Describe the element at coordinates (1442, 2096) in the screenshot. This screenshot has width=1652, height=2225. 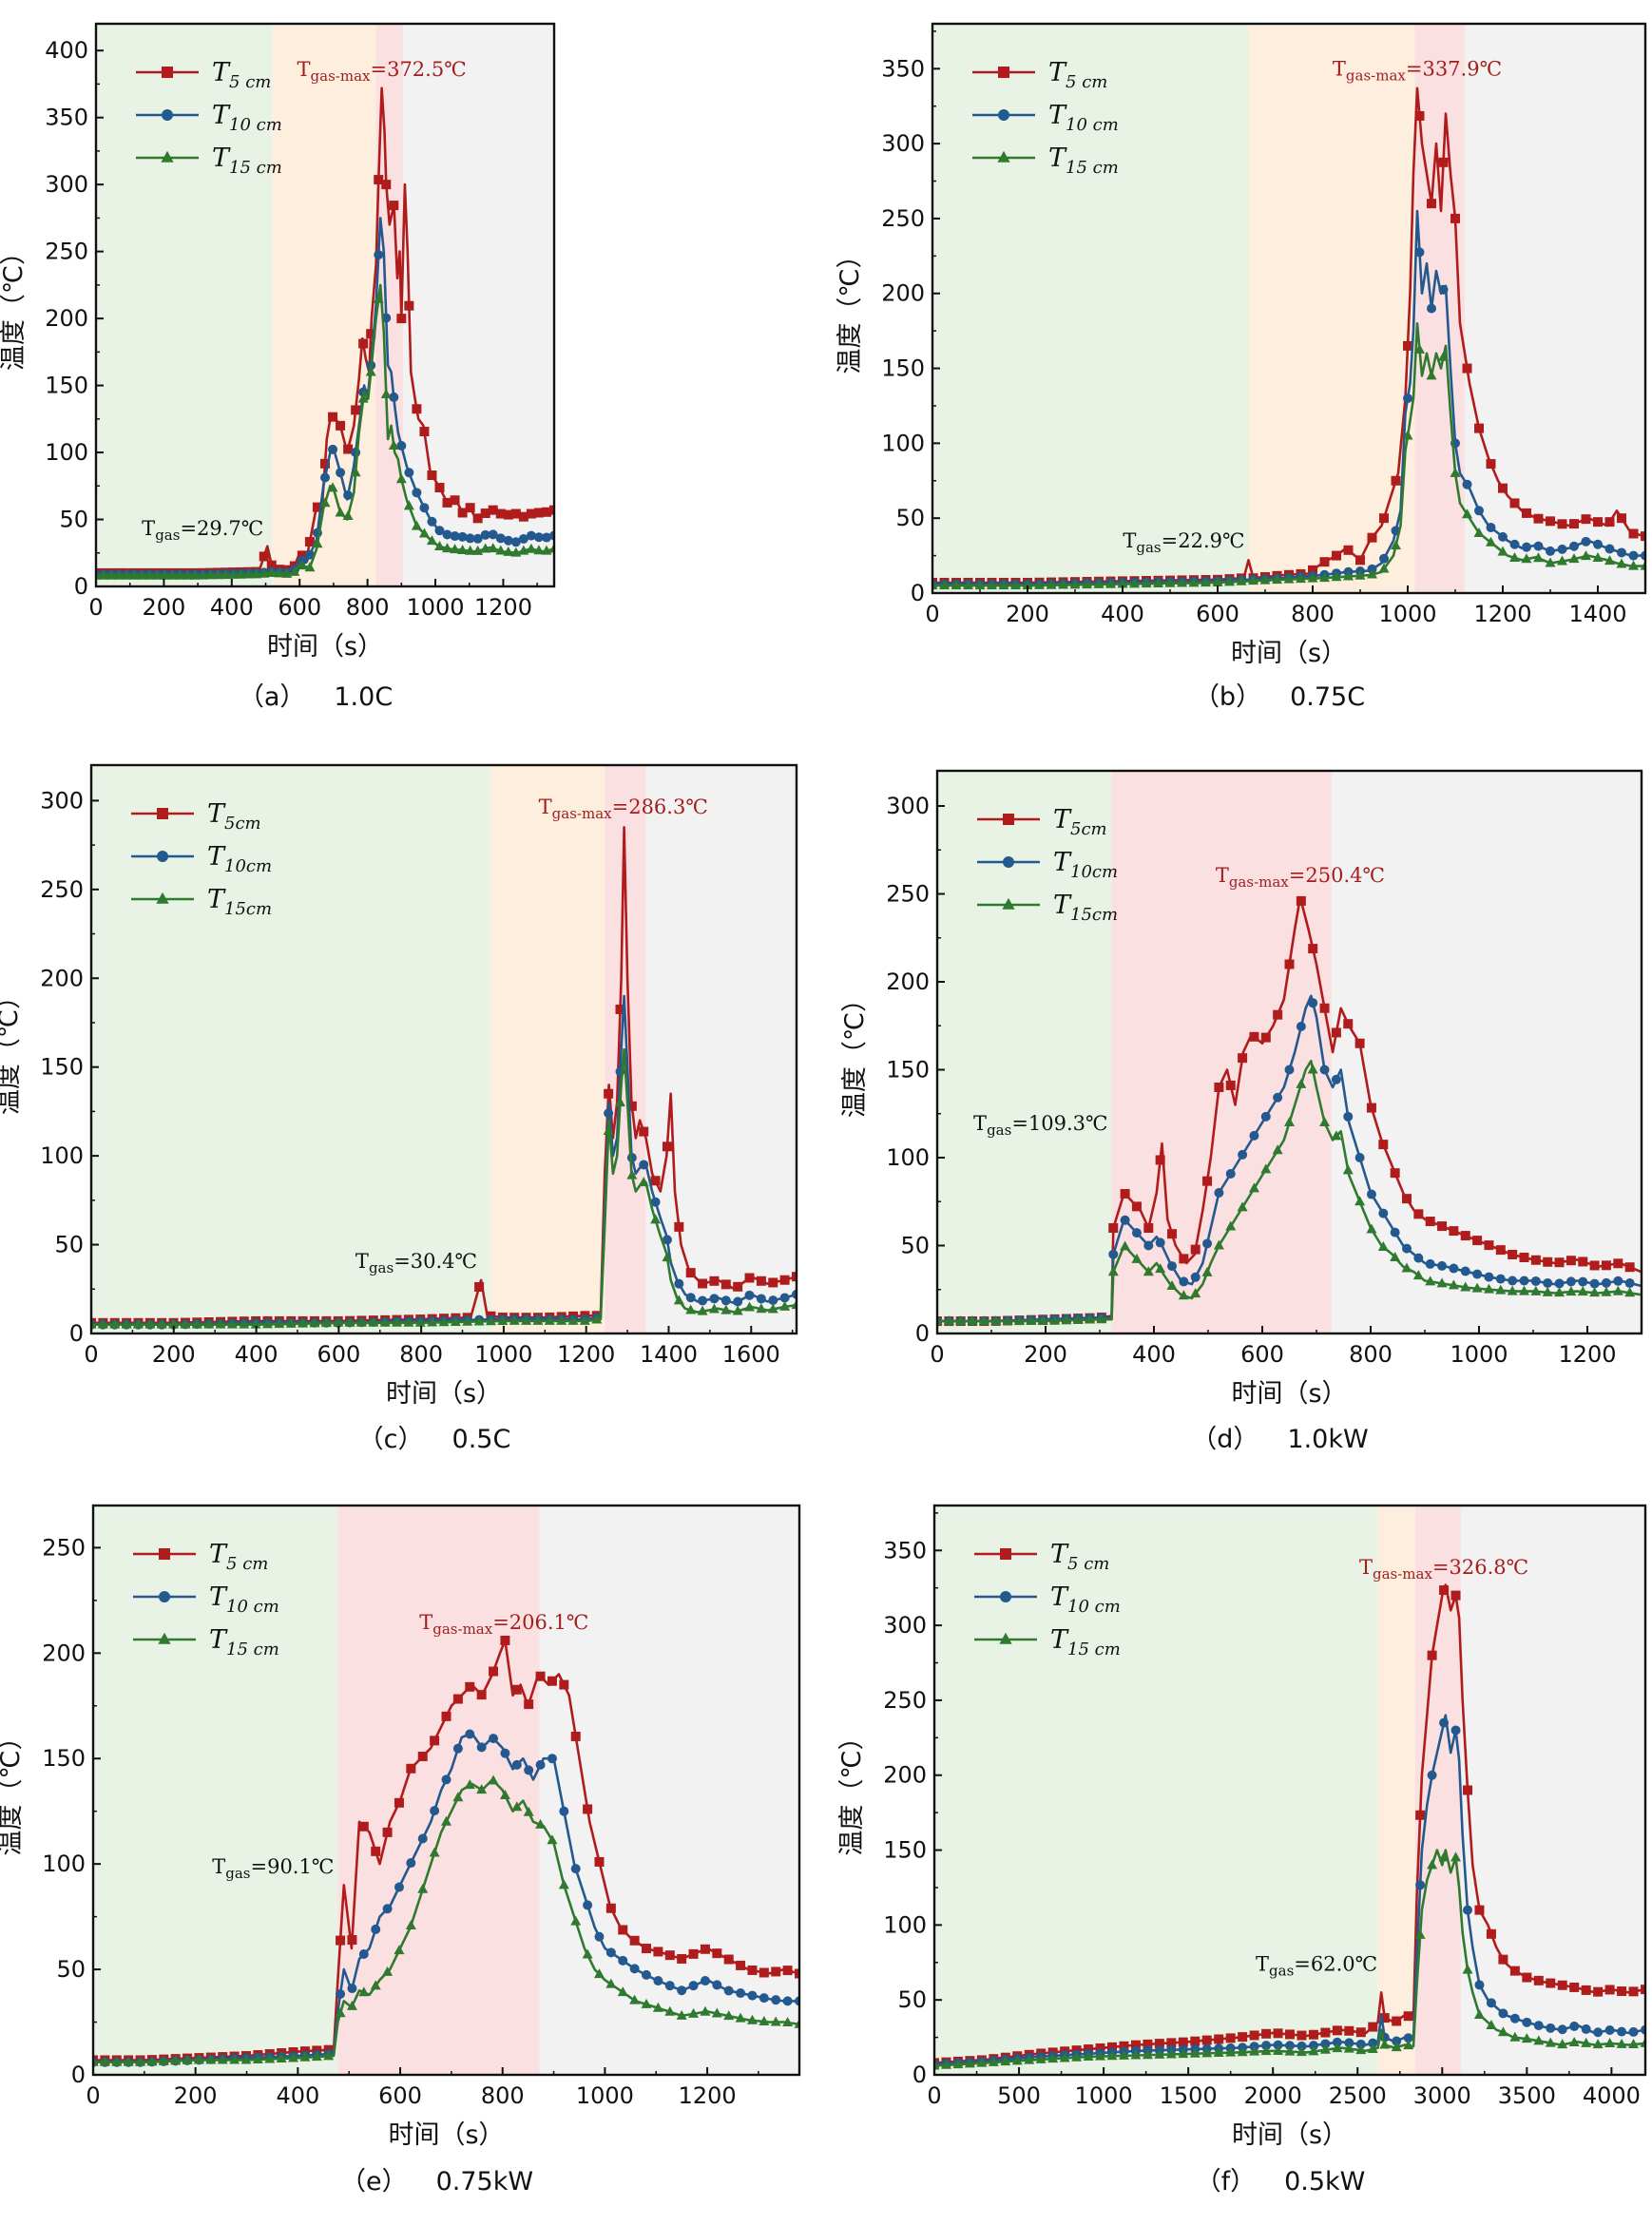
I see `x-tick-label: 3000` at that location.